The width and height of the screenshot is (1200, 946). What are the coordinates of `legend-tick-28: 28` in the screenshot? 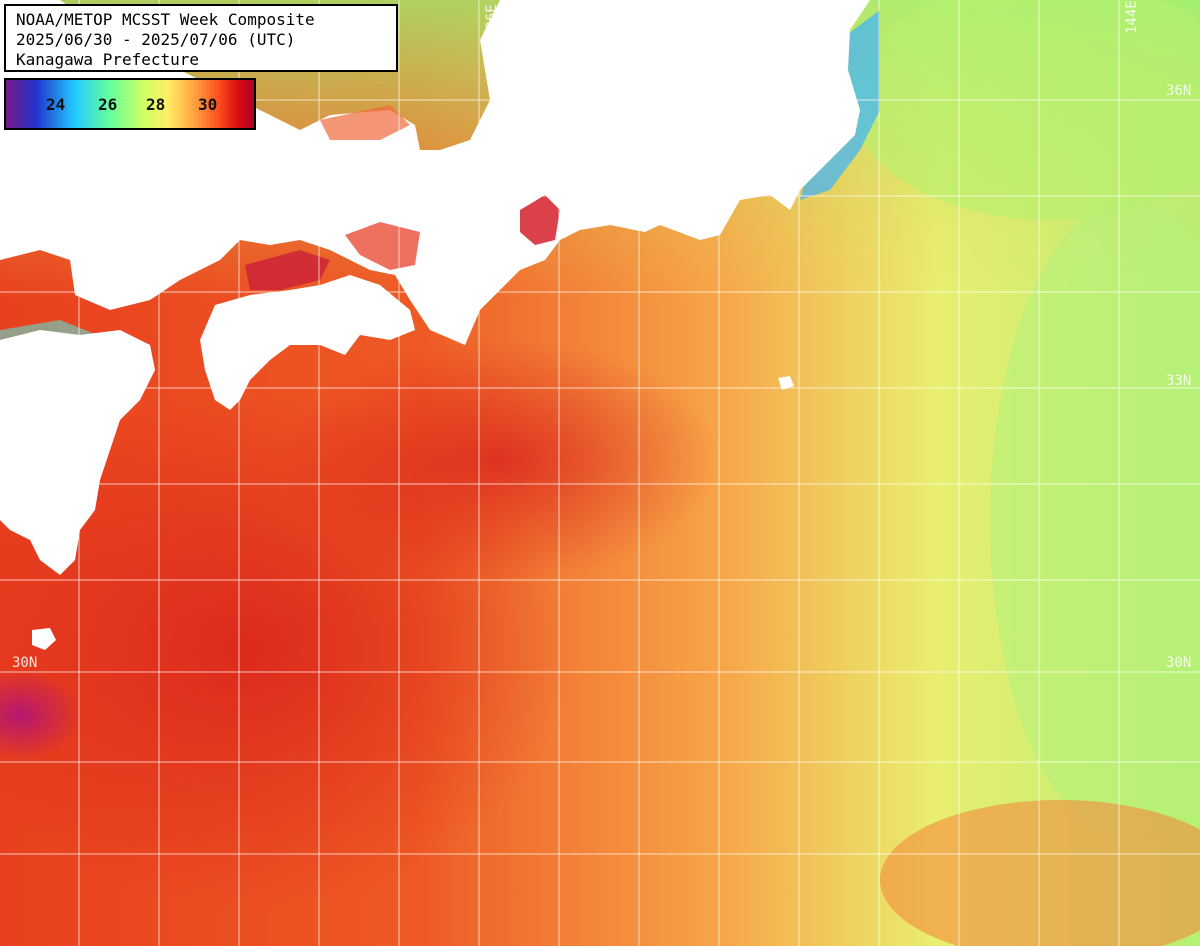 It's located at (156, 104).